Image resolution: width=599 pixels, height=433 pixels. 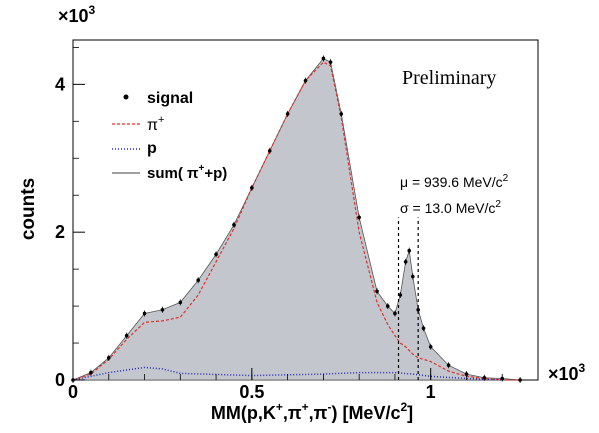 What do you see at coordinates (60, 380) in the screenshot?
I see `y-tick-label: 0` at bounding box center [60, 380].